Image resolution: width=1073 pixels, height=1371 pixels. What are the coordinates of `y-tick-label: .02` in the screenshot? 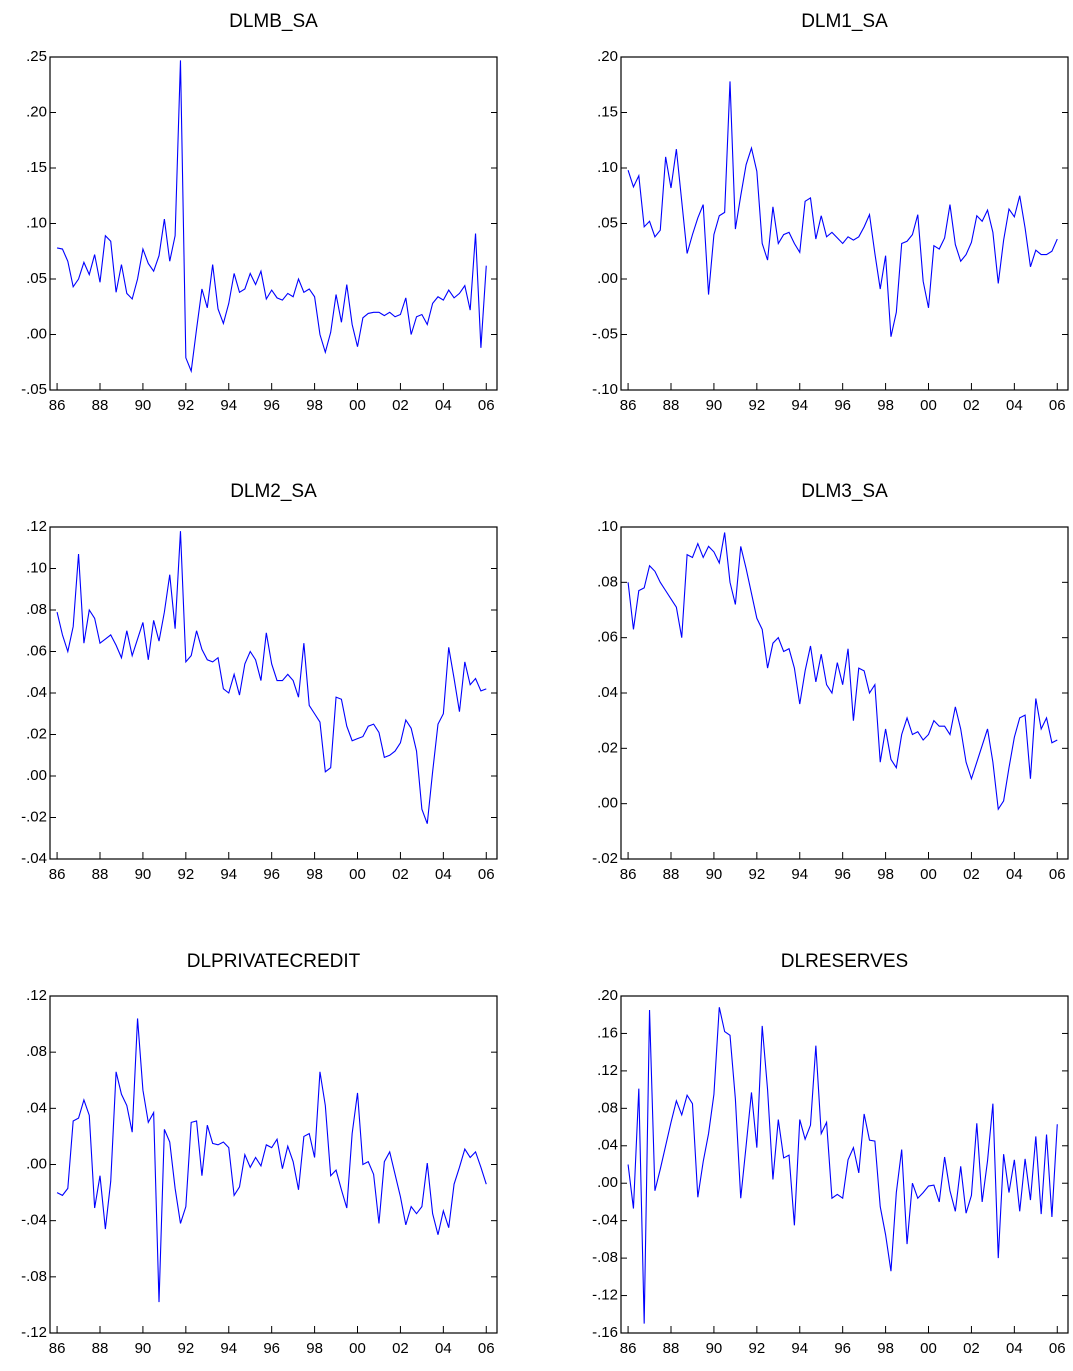 It's located at (607, 747).